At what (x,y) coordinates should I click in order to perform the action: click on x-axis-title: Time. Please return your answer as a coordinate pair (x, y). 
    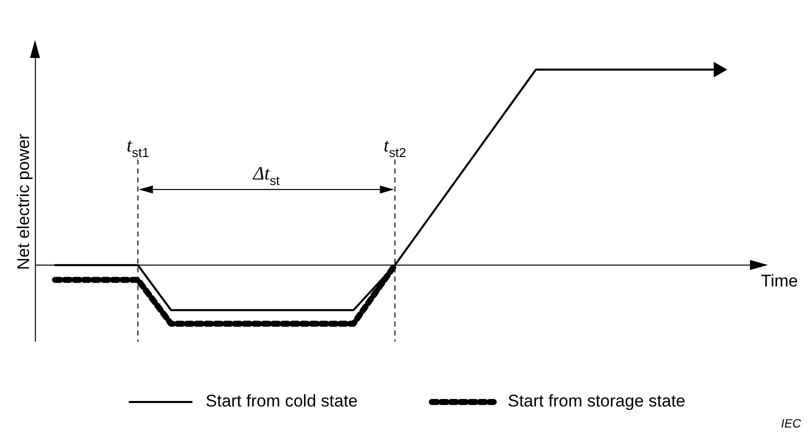
    Looking at the image, I should click on (779, 280).